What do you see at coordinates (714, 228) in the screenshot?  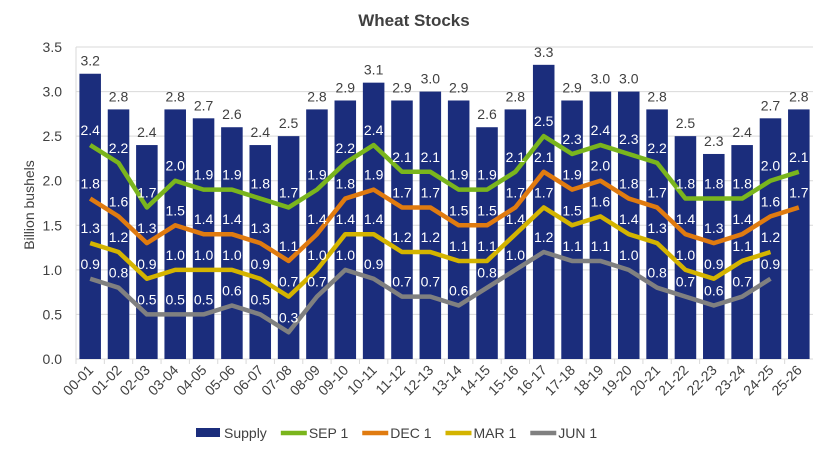 I see `data-label-dec-1: 1.3` at bounding box center [714, 228].